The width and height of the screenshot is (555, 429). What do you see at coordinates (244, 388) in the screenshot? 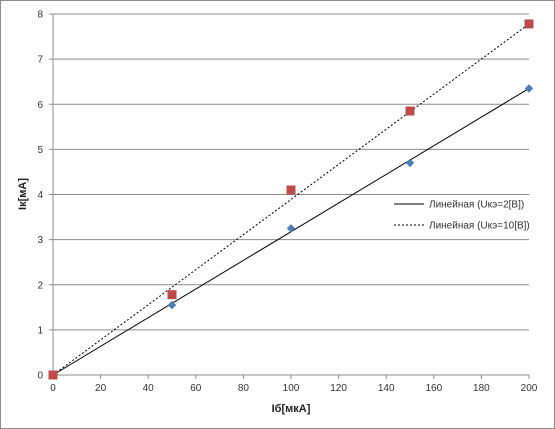
I see `x-tick-label: 80` at bounding box center [244, 388].